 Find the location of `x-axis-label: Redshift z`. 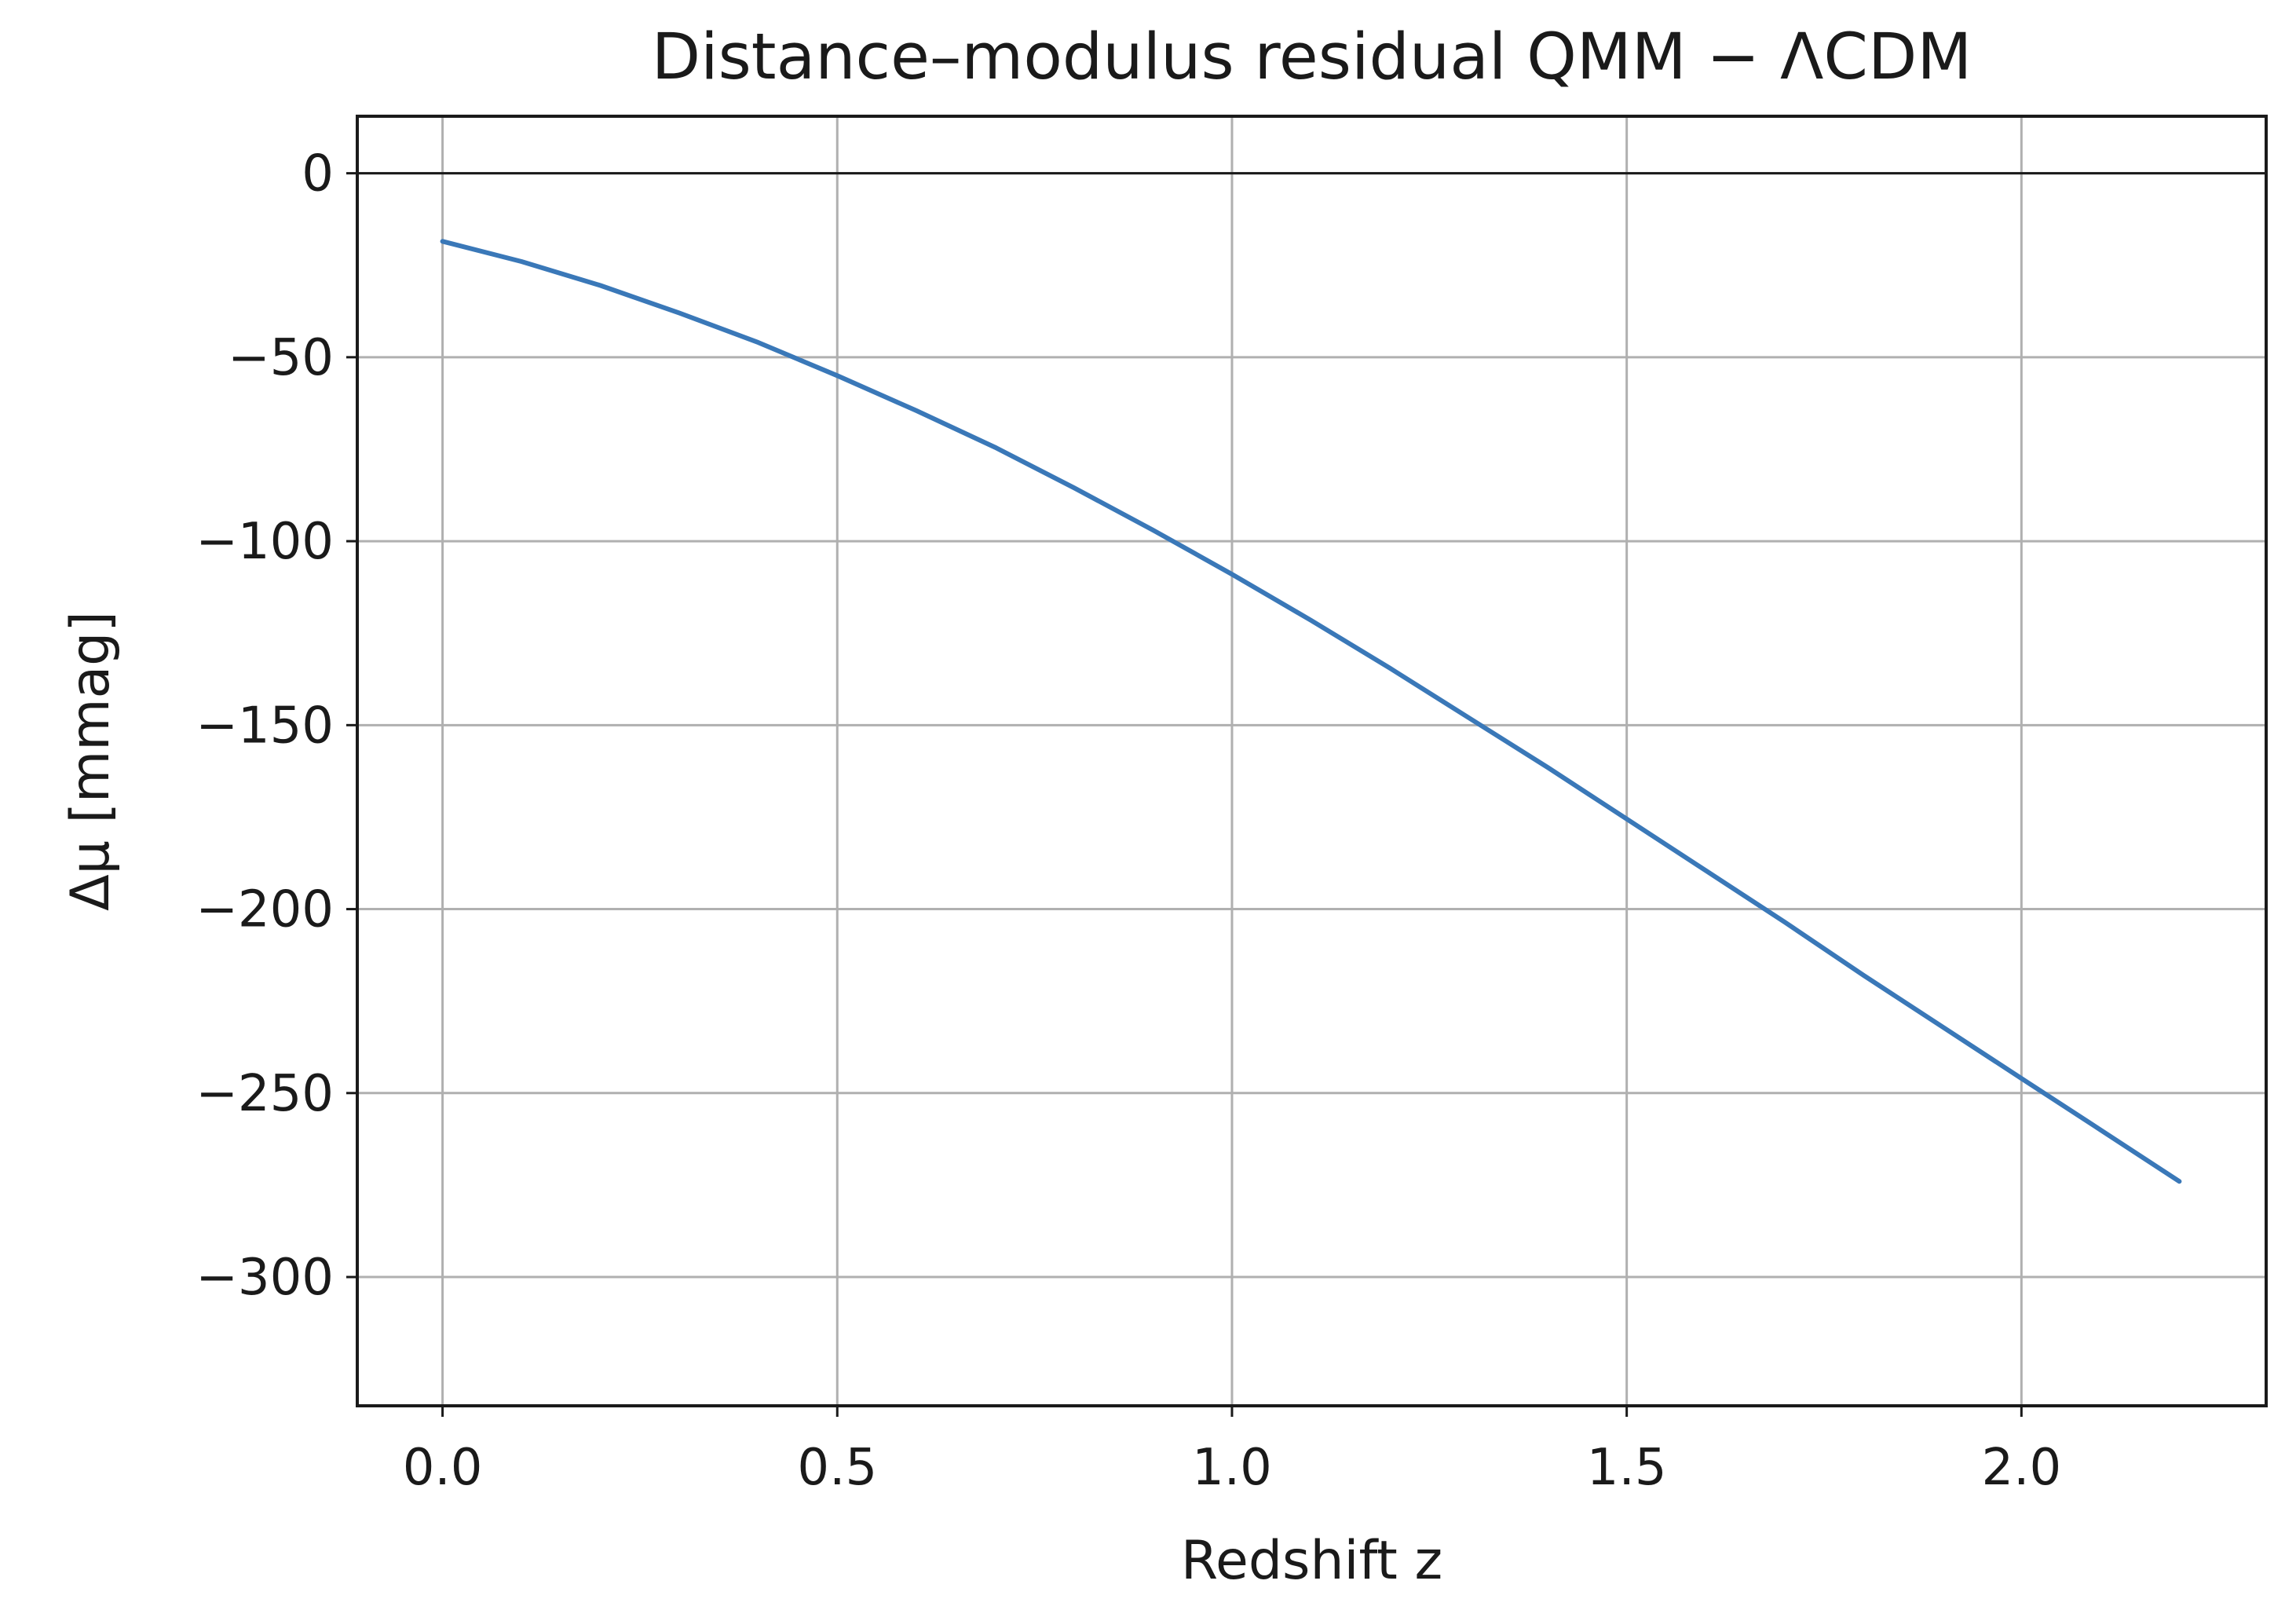

x-axis-label: Redshift z is located at coordinates (1311, 1561).